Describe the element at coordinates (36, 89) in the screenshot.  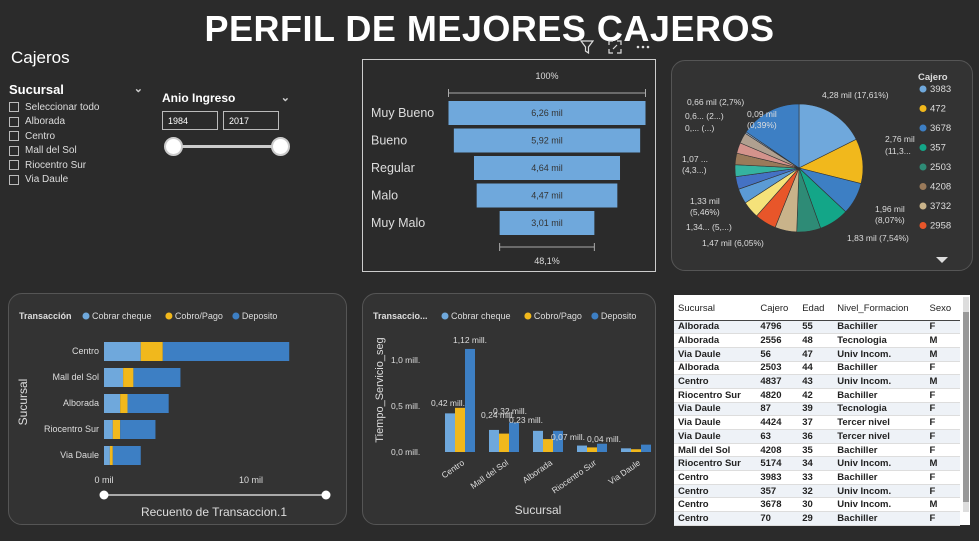
I see `sucursal-slicer-title: Sucursal` at that location.